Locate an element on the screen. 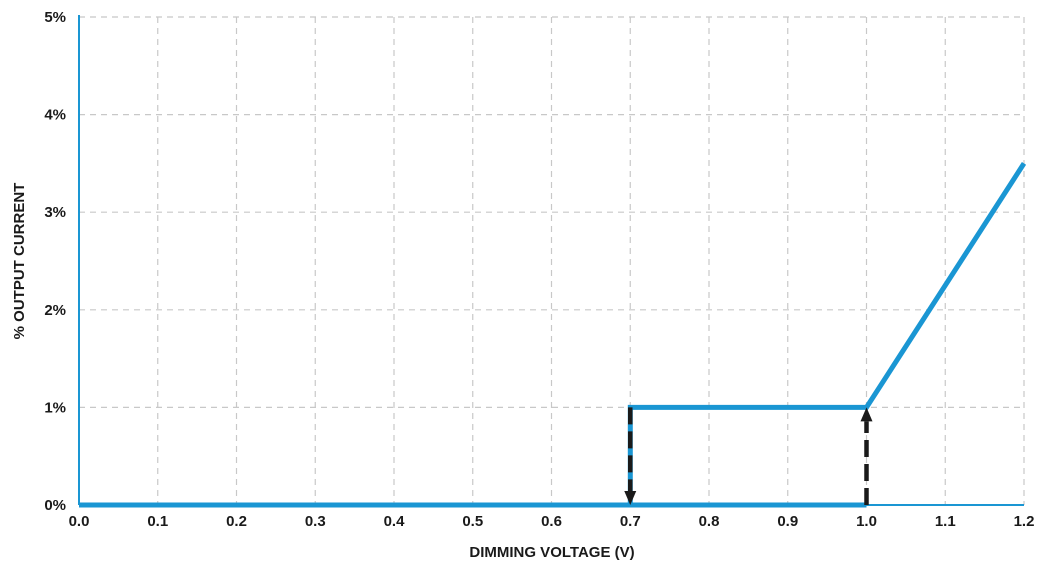  x-tick-label-1: 0.1 is located at coordinates (157, 521).